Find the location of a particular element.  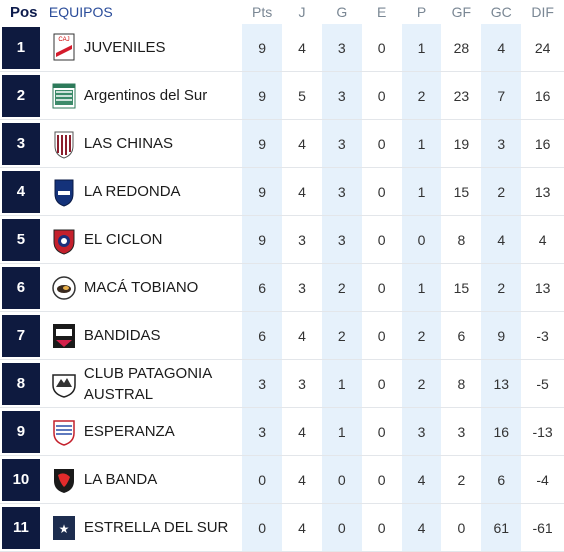

stat-j: 5 is located at coordinates (302, 95).